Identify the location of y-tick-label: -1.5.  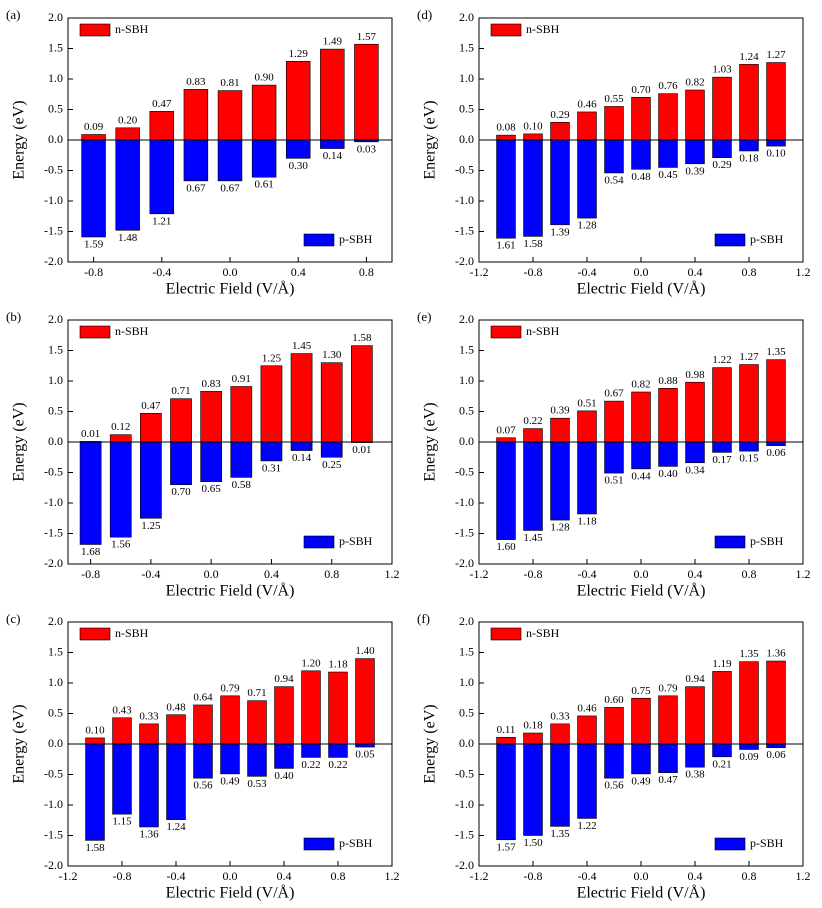
(464, 230).